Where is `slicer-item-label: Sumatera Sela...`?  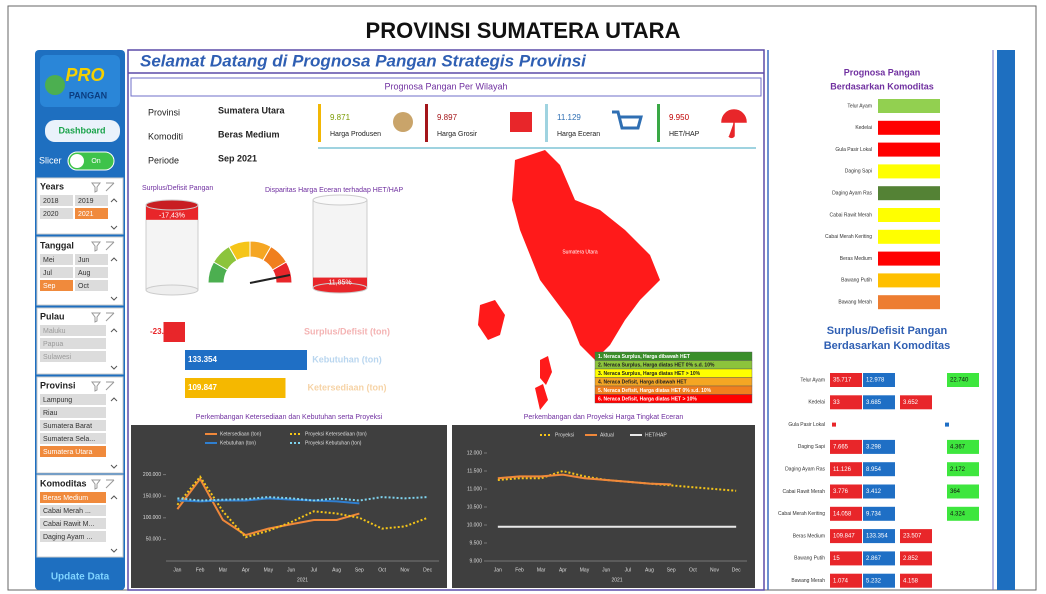
slicer-item-label: Sumatera Sela... is located at coordinates (69, 439).